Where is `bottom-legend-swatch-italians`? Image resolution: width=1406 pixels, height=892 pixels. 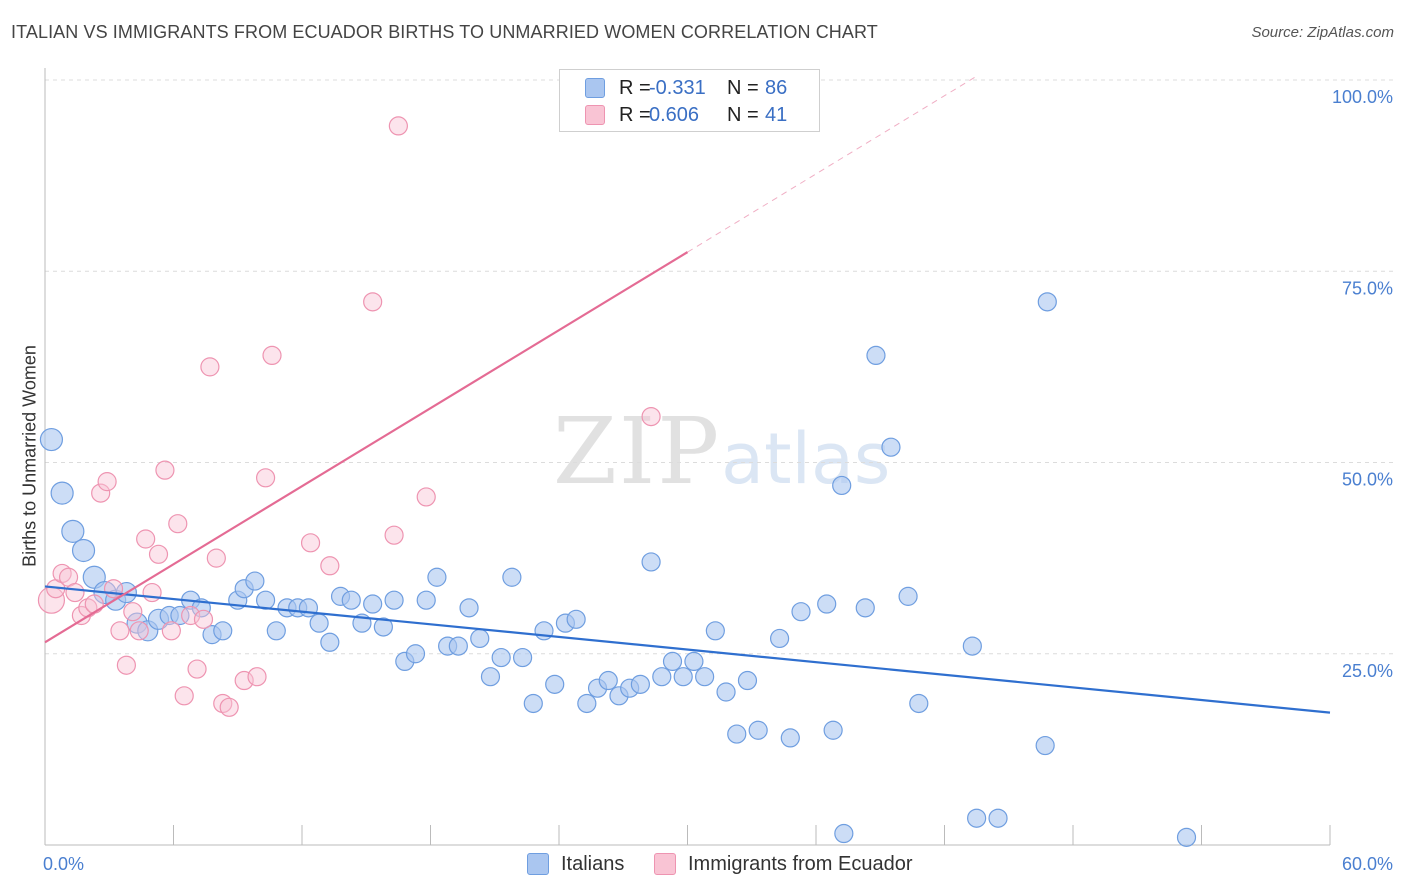 bottom-legend-swatch-italians is located at coordinates (538, 864).